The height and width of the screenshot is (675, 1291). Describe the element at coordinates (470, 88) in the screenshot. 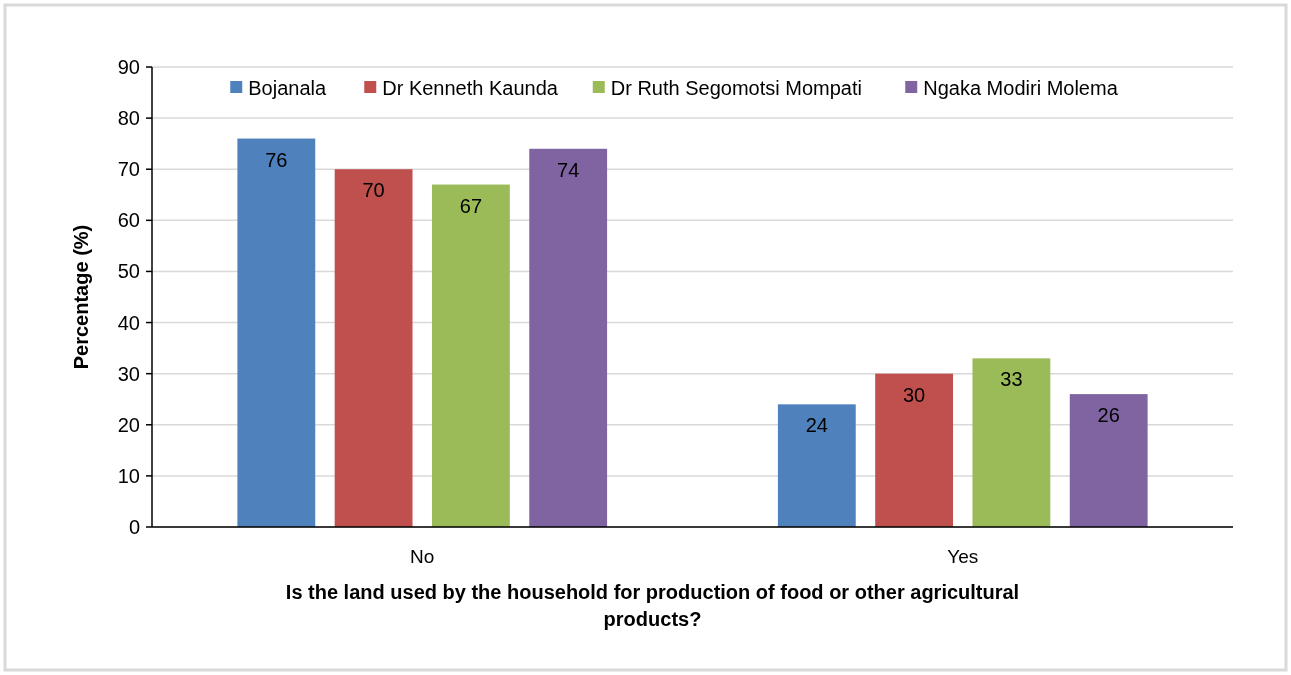

I see `legend-label: Dr Kenneth Kaunda` at that location.